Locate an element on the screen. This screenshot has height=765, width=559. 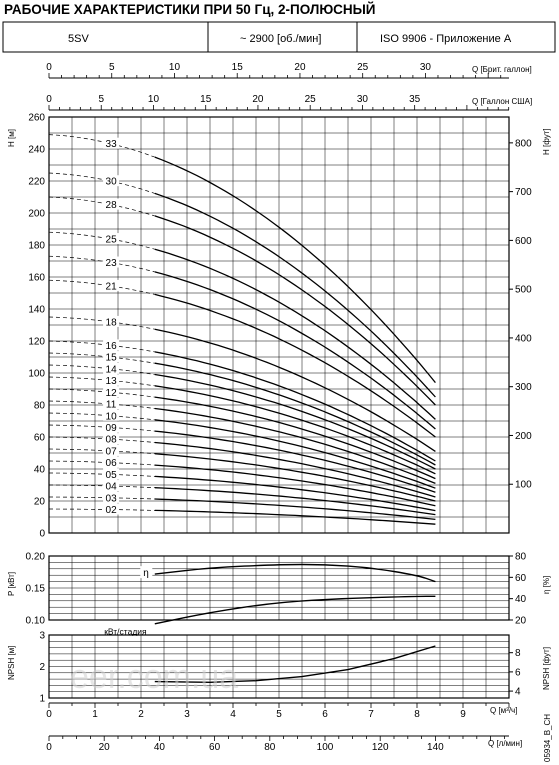
eta-tick-label: 20 is located at coordinates (521, 621).